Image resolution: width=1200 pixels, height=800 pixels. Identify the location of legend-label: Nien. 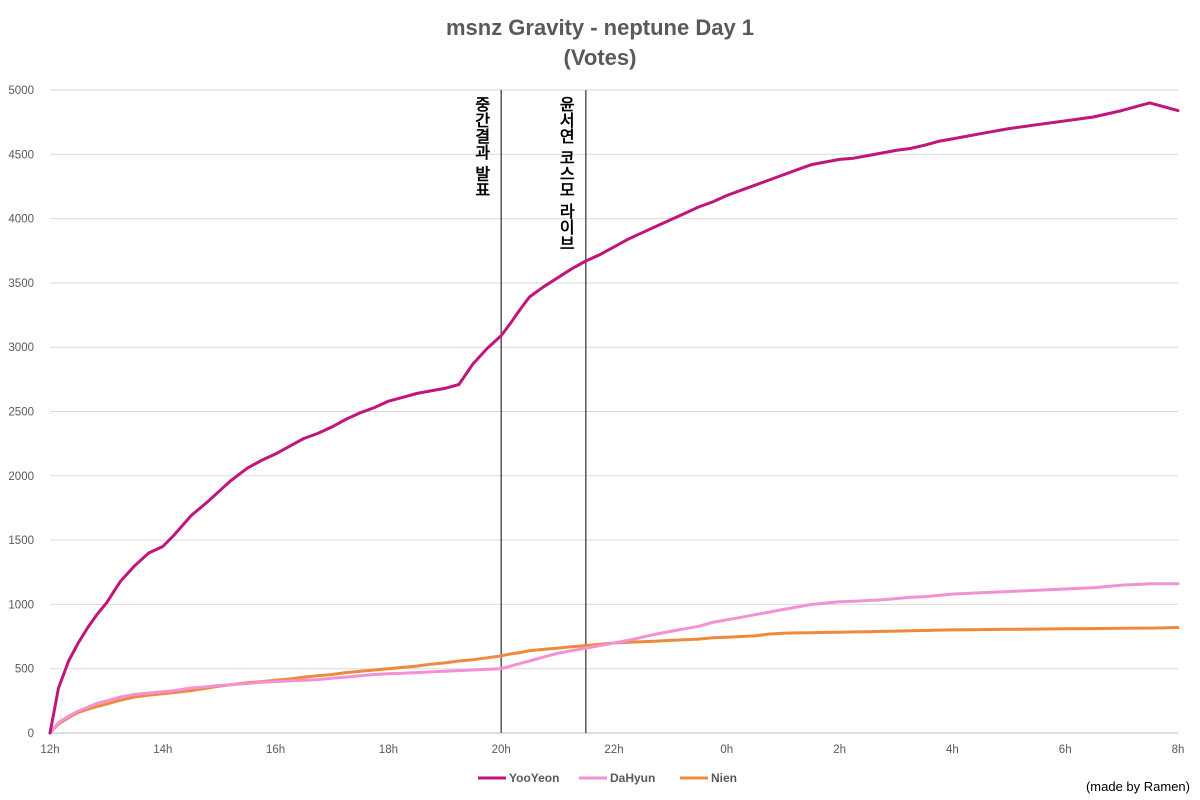
(724, 778).